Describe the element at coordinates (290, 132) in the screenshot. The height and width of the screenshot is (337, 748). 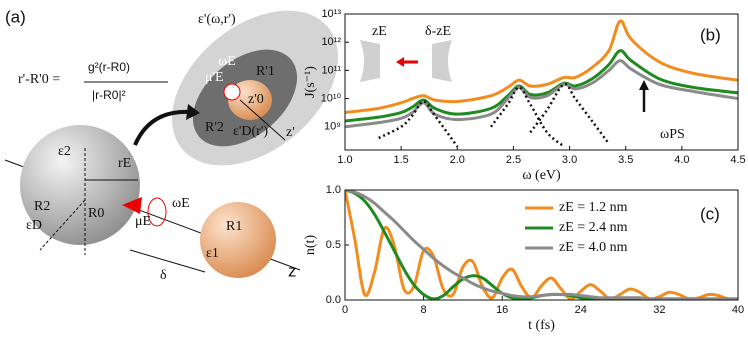
I see `diagram-label: z'` at that location.